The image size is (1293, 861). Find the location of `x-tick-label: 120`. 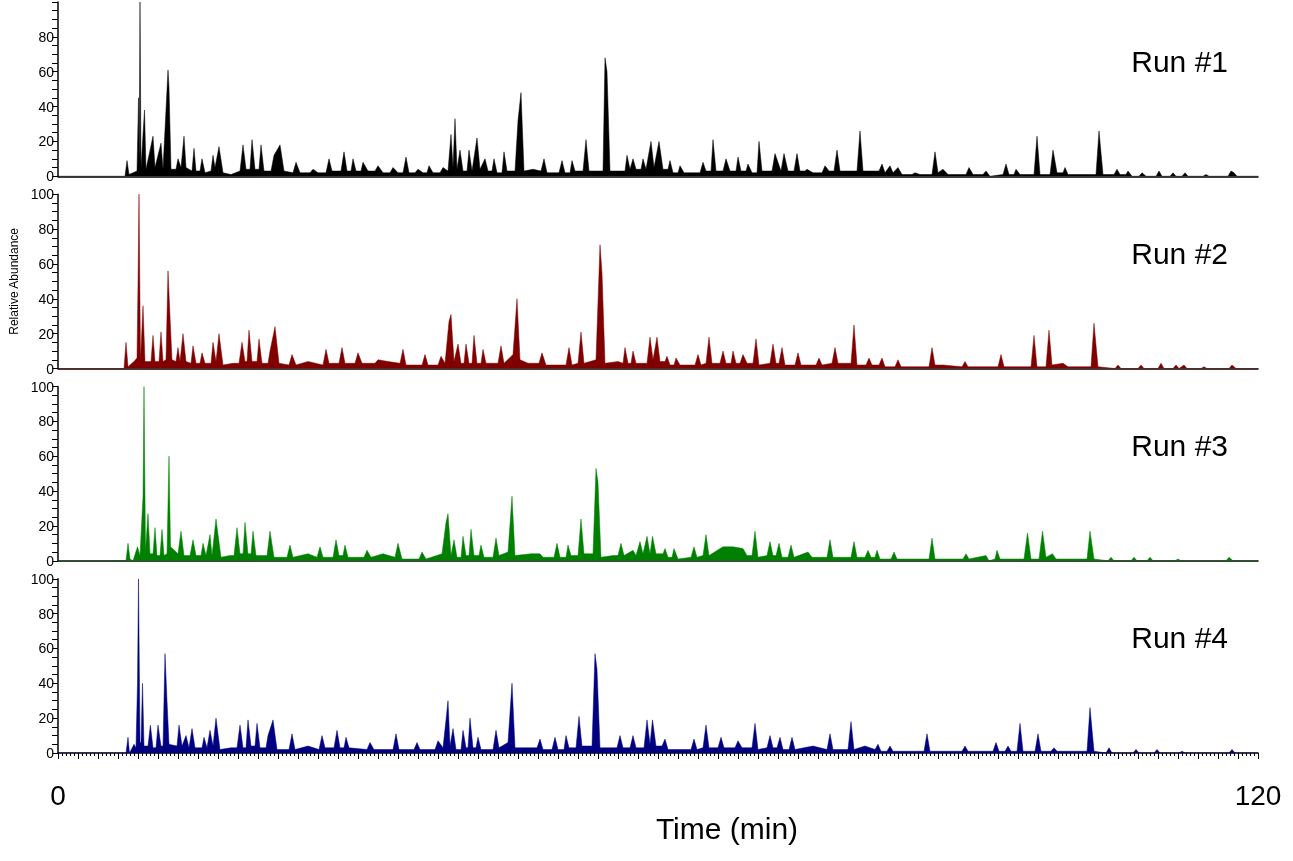

x-tick-label: 120 is located at coordinates (1258, 795).